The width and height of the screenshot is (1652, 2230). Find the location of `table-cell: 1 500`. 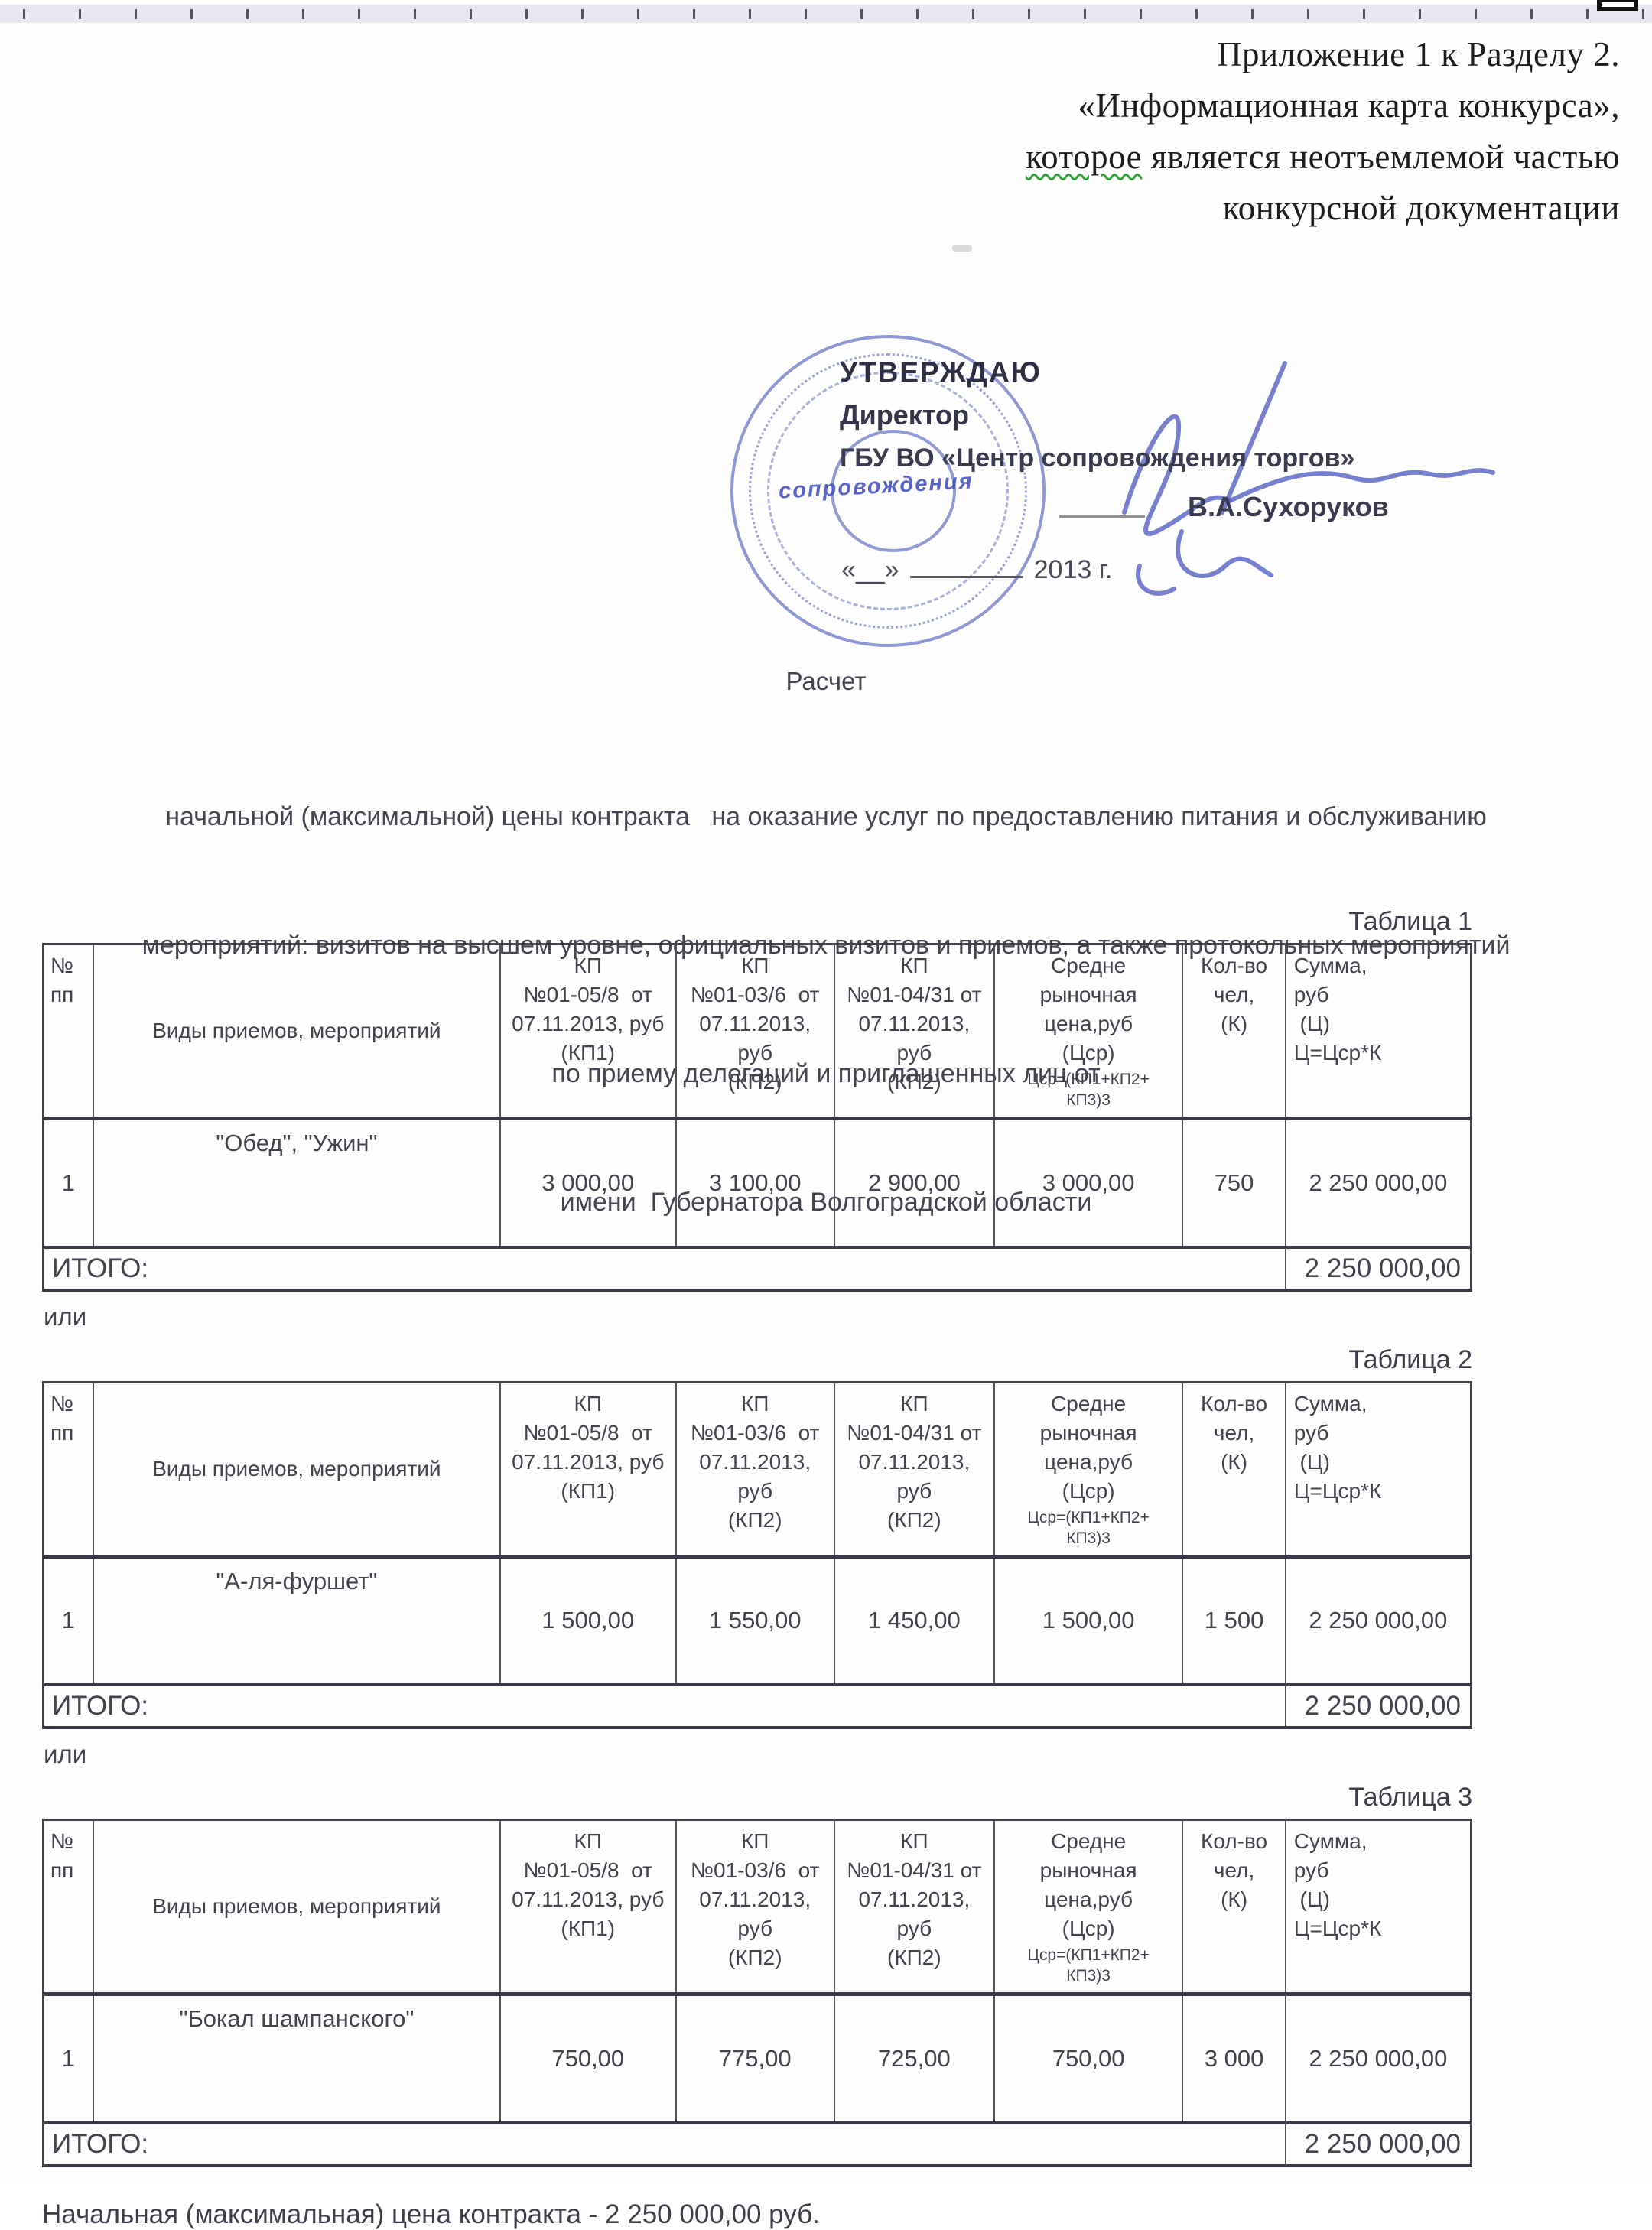

table-cell: 1 500 is located at coordinates (1234, 1620).